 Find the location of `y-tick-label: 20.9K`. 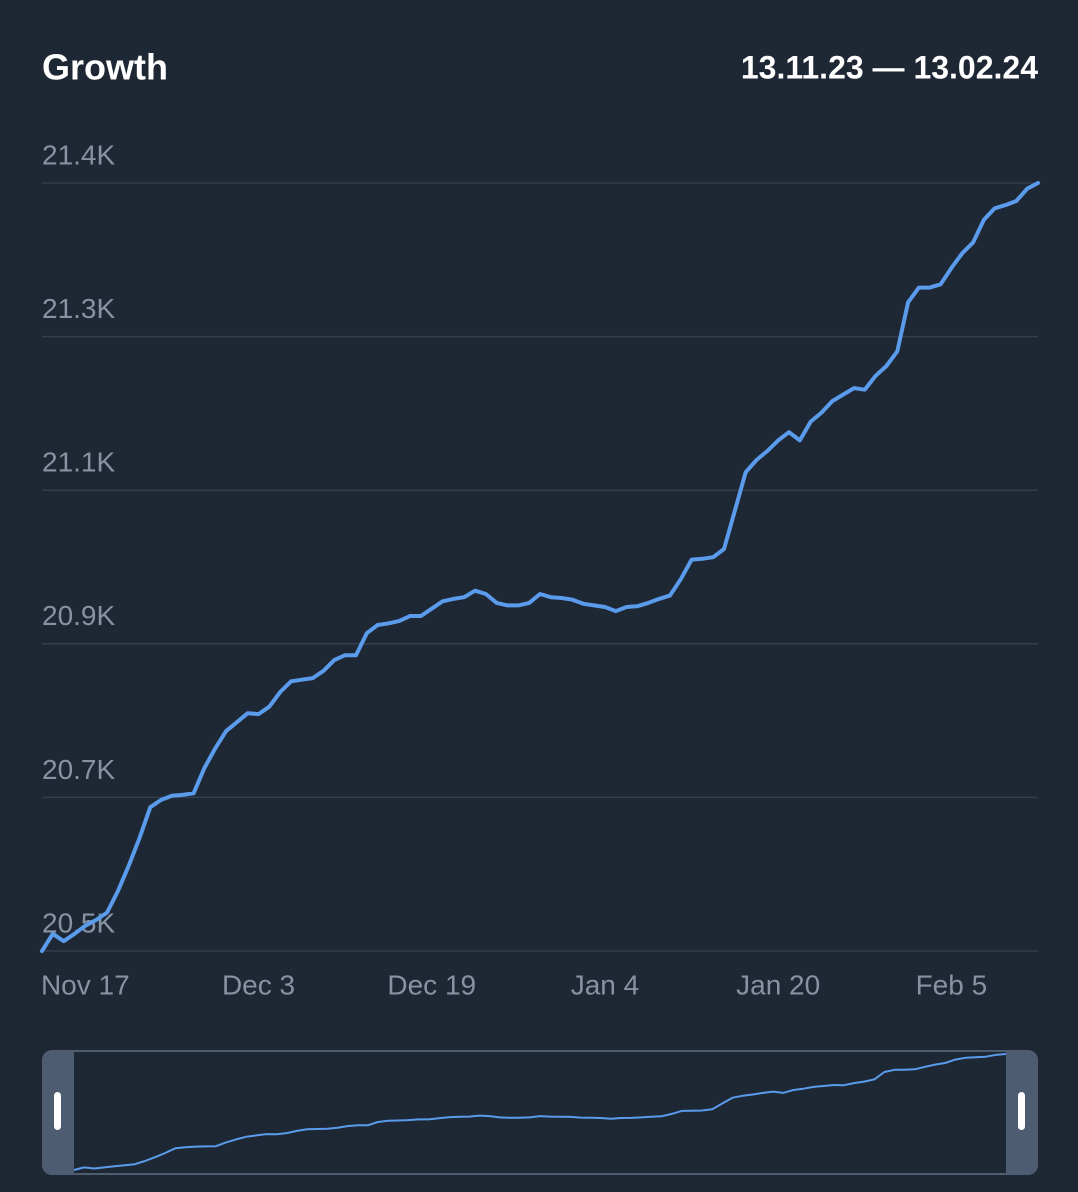

y-tick-label: 20.9K is located at coordinates (78, 615).